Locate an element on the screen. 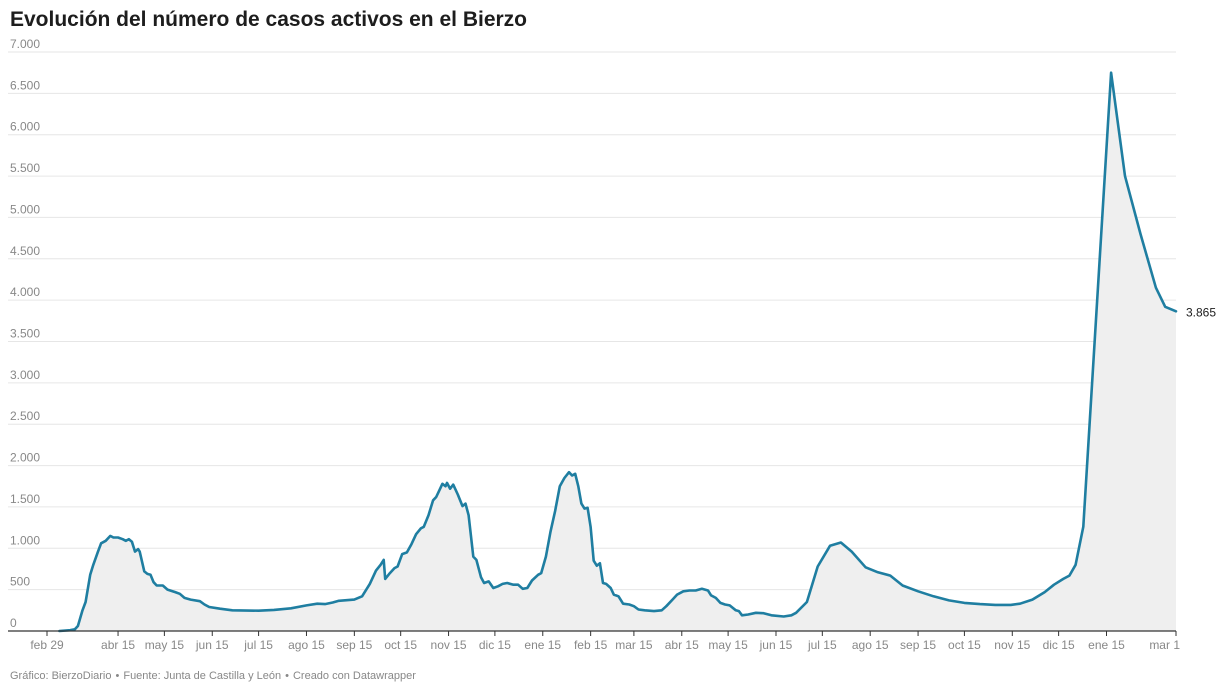  y-tick-label: 0 is located at coordinates (13, 623).